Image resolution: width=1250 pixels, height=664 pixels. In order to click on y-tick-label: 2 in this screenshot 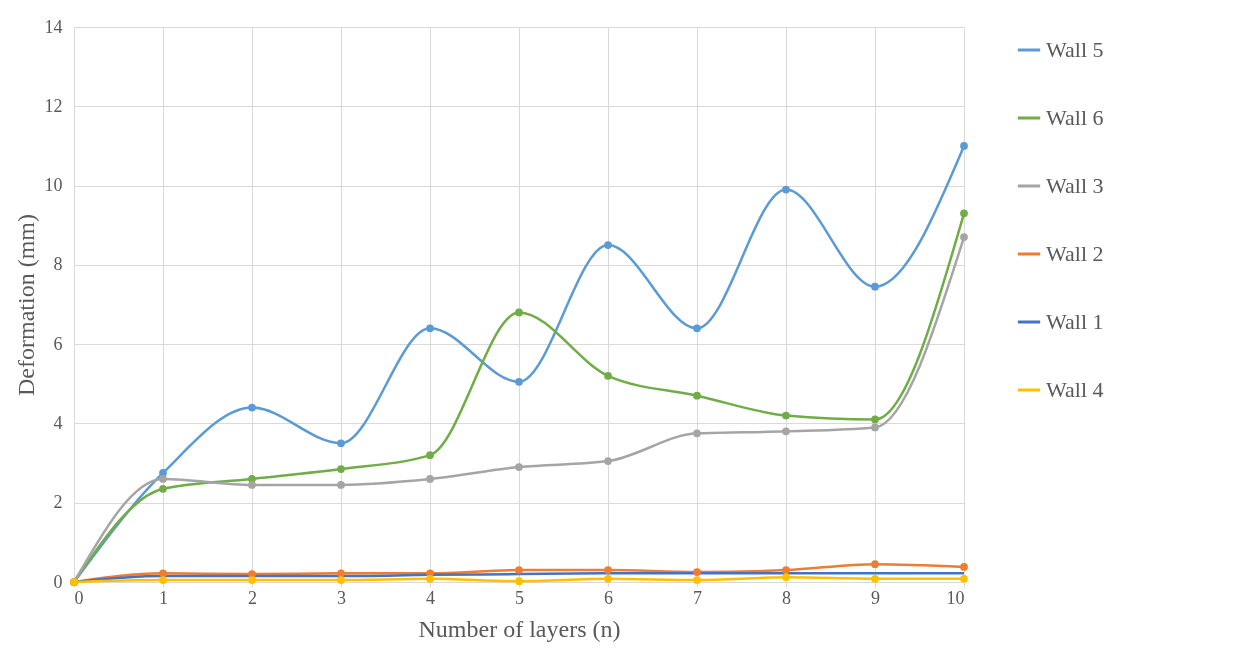, I will do `click(58, 502)`.